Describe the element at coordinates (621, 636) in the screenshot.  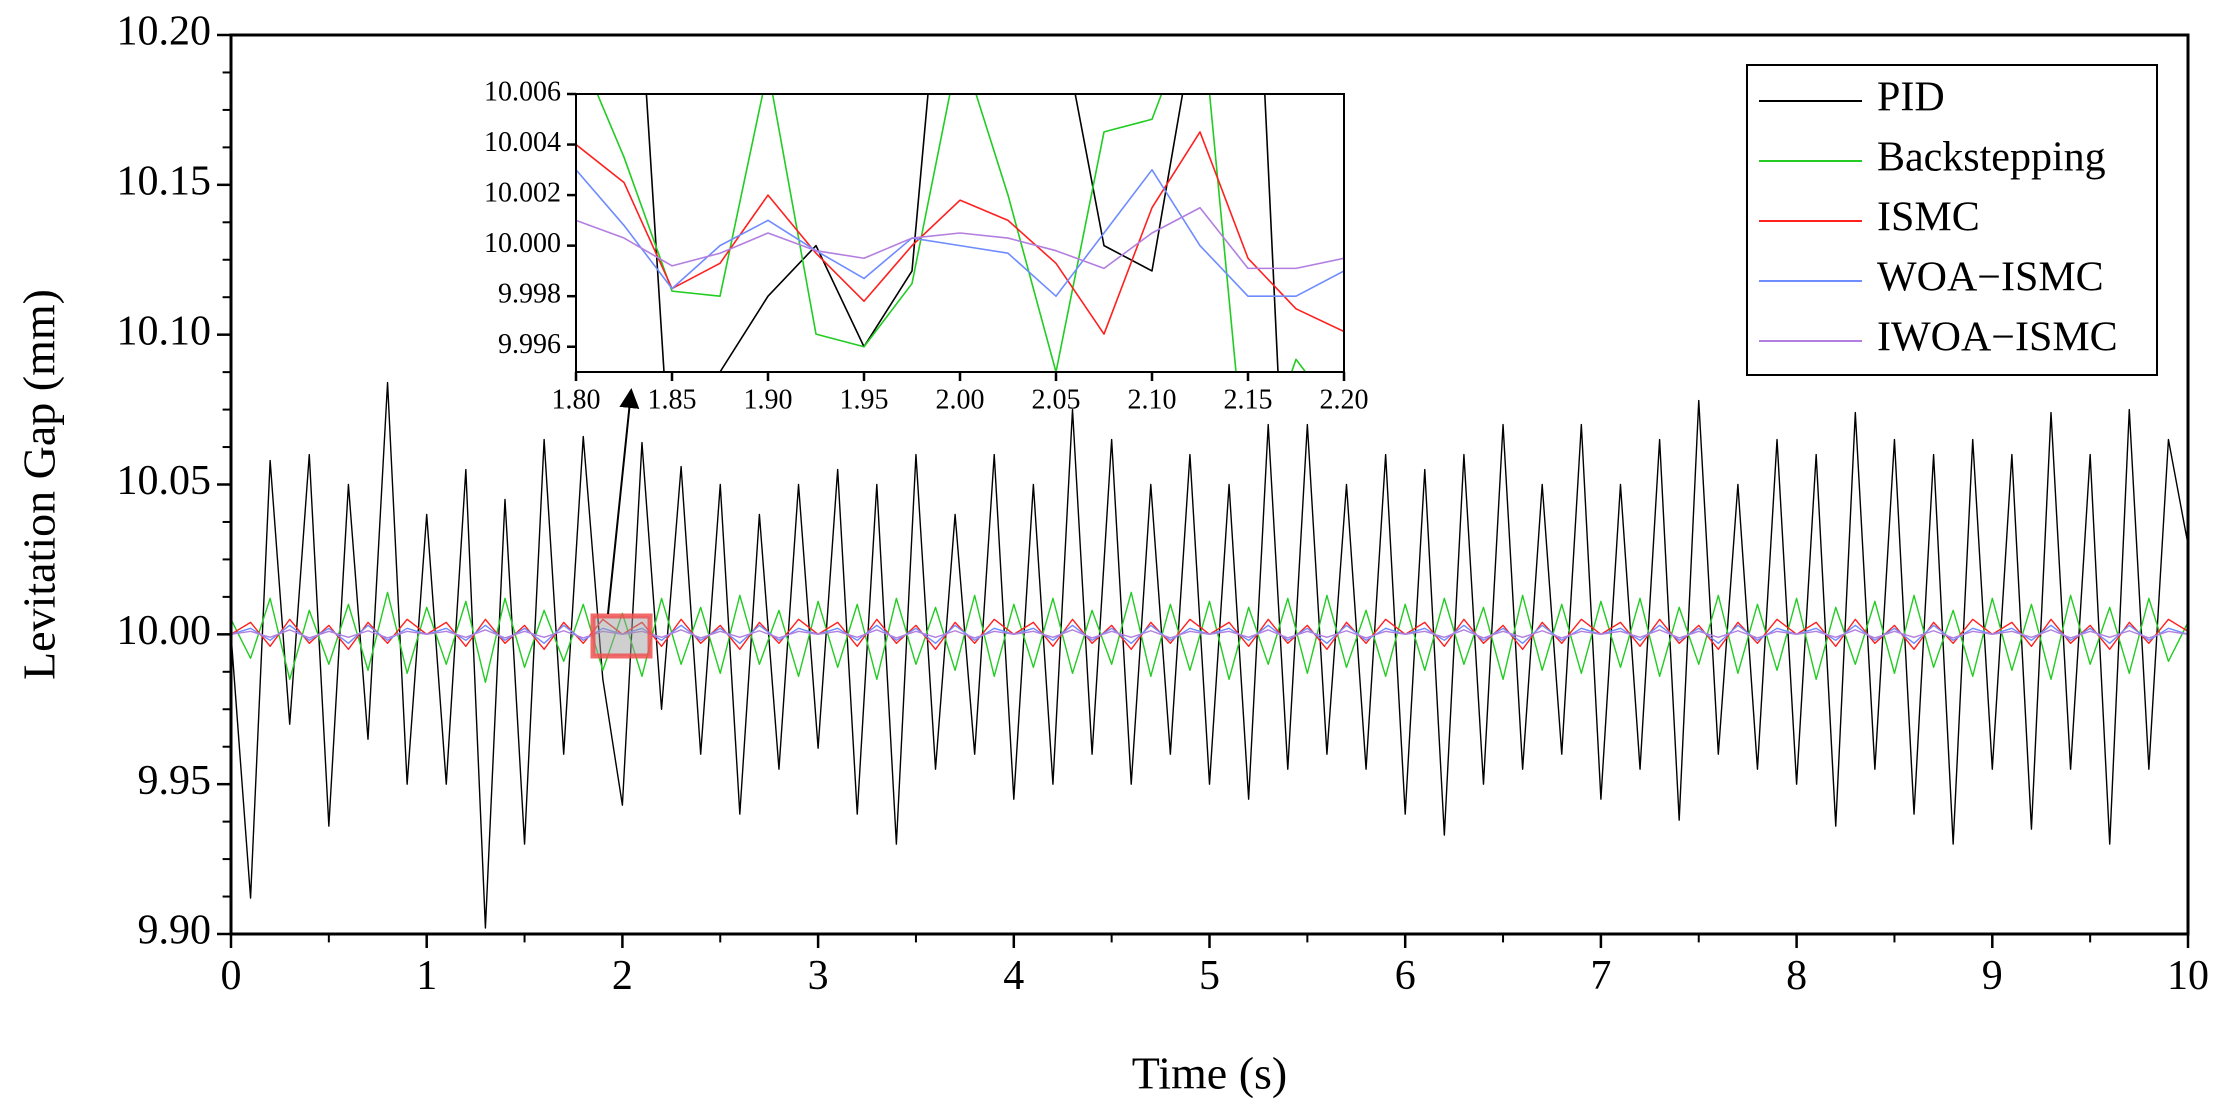
I see `zoom-region` at that location.